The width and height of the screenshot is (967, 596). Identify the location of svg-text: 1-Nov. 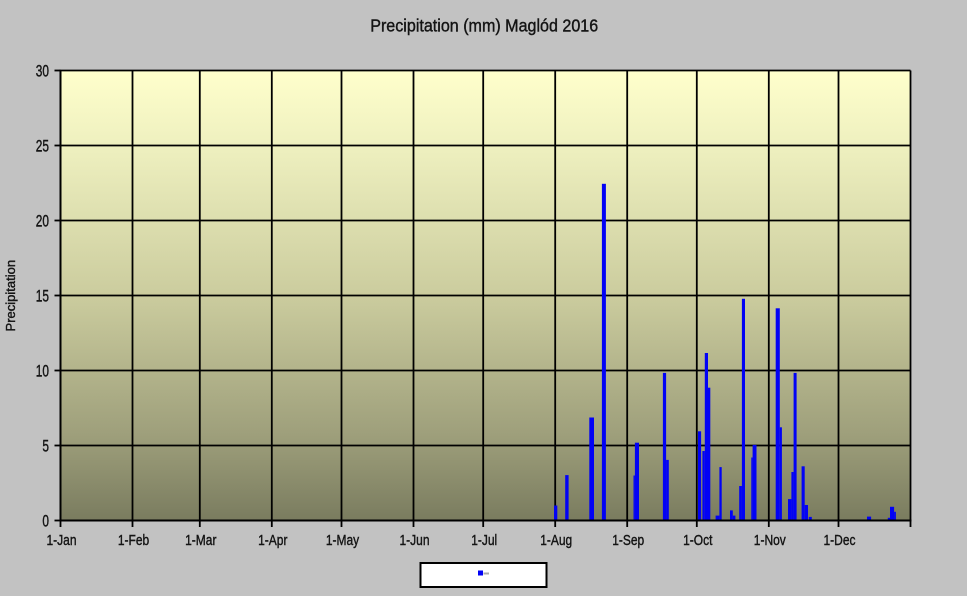
(770, 540).